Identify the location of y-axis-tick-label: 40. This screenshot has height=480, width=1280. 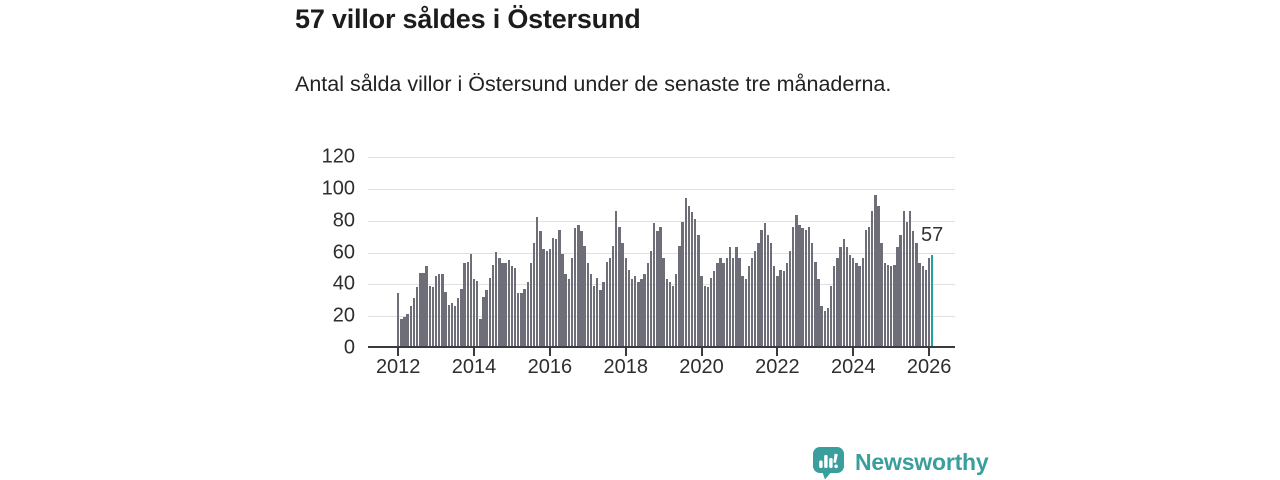
(343, 283).